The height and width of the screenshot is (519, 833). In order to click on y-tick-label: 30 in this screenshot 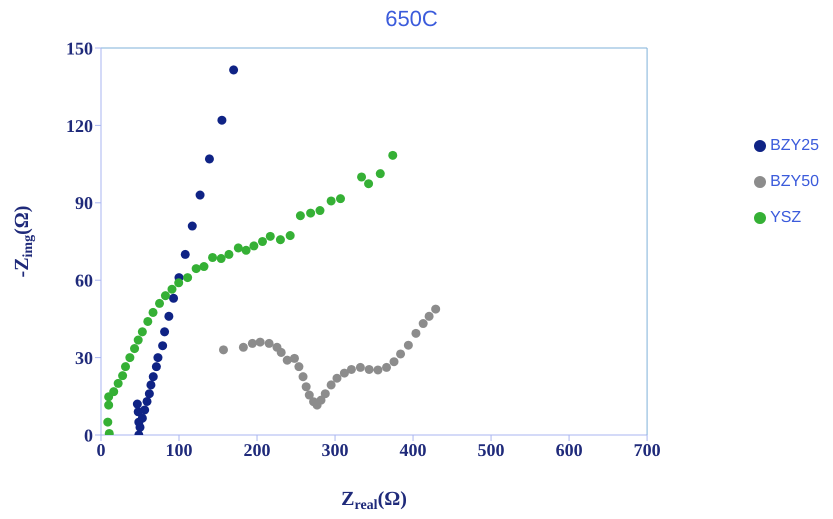, I will do `click(84, 358)`.